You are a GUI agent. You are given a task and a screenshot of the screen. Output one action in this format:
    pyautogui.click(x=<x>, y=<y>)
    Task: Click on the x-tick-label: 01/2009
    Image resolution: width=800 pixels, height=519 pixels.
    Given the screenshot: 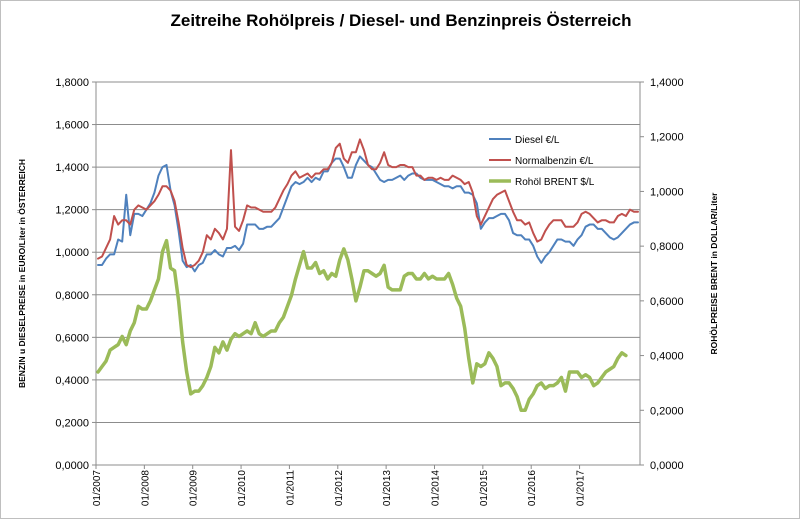 What is the action you would take?
    pyautogui.click(x=194, y=488)
    